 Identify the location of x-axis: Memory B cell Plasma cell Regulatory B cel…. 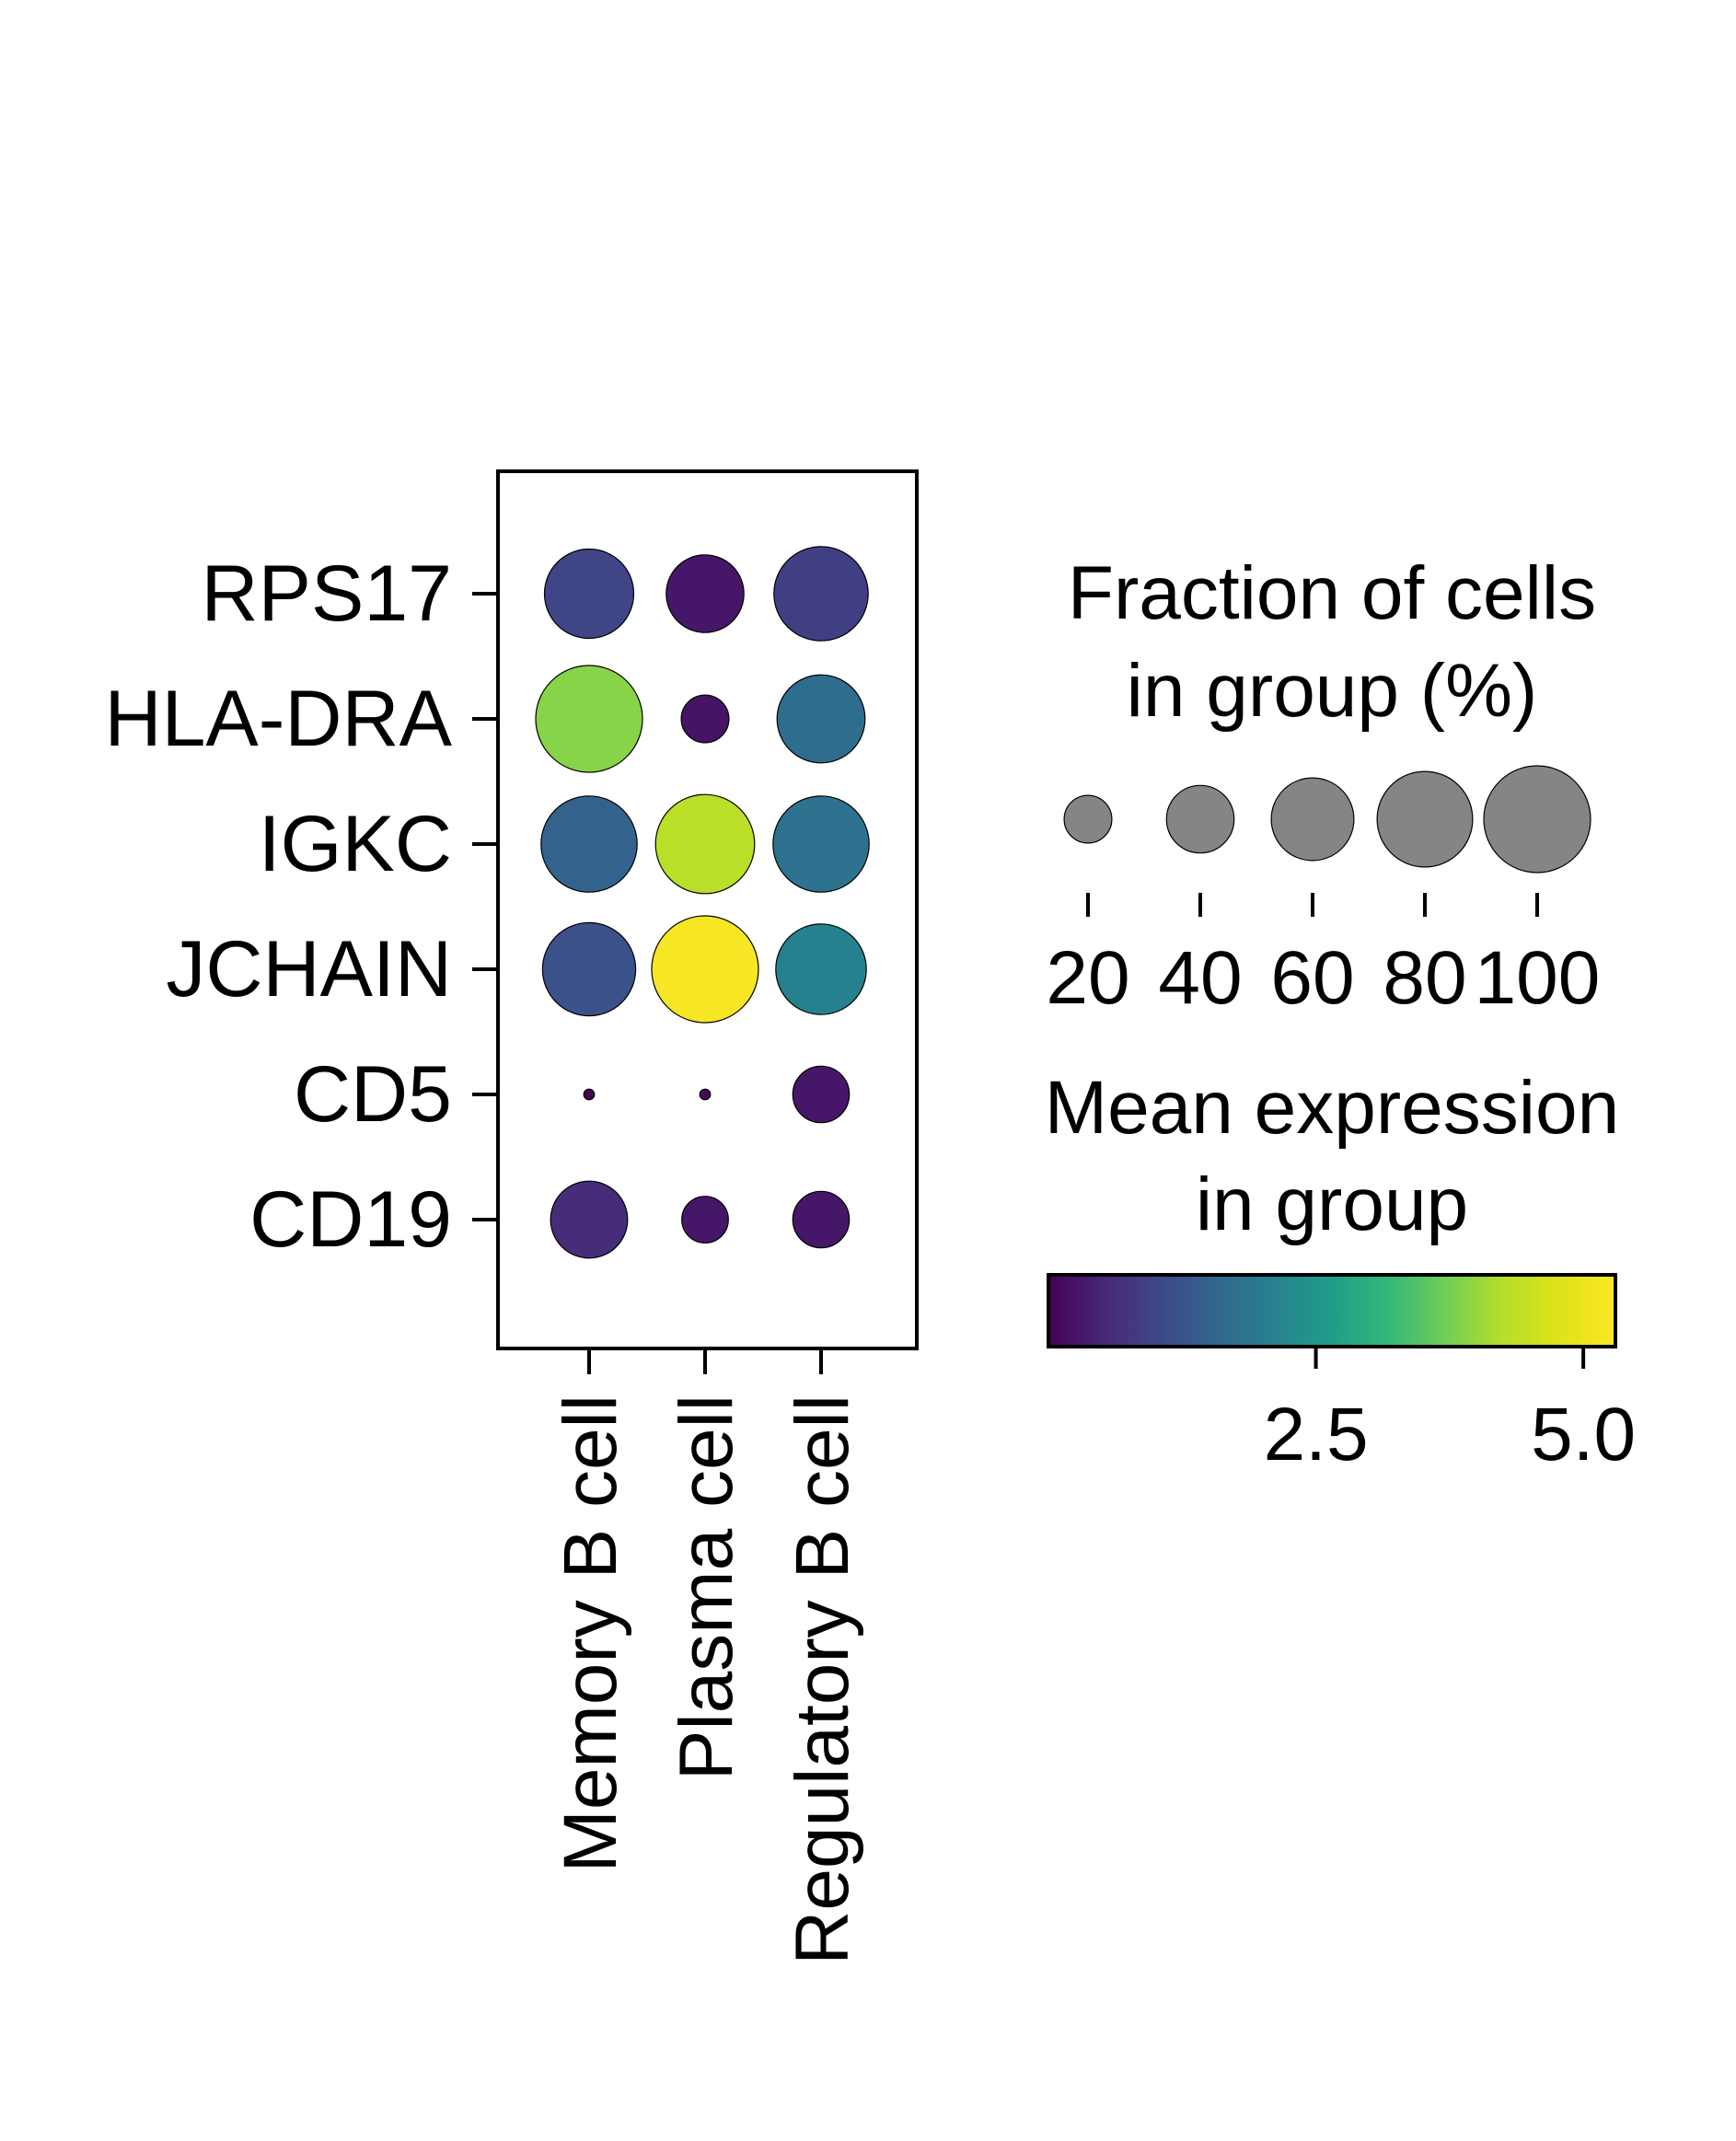
(706, 1656).